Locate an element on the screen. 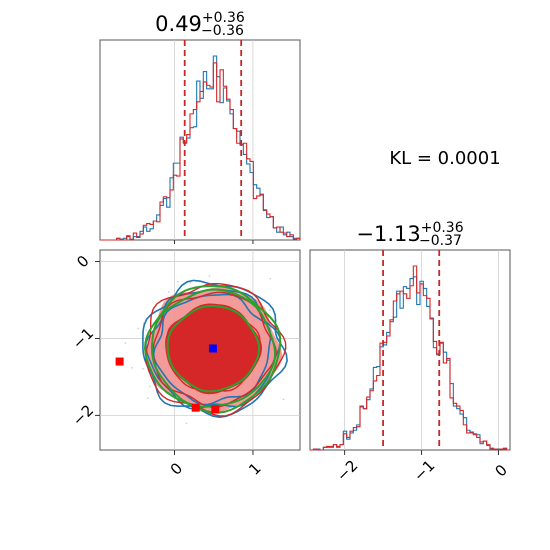  top-title-plus: +0.36 is located at coordinates (223, 18).